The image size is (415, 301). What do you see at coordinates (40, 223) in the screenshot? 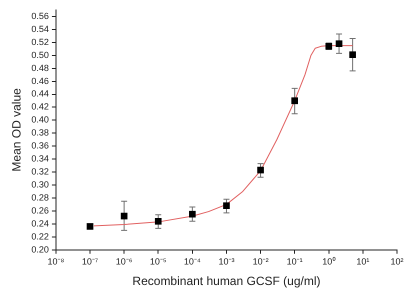
I see `y-tick-label: 0.24` at bounding box center [40, 223].